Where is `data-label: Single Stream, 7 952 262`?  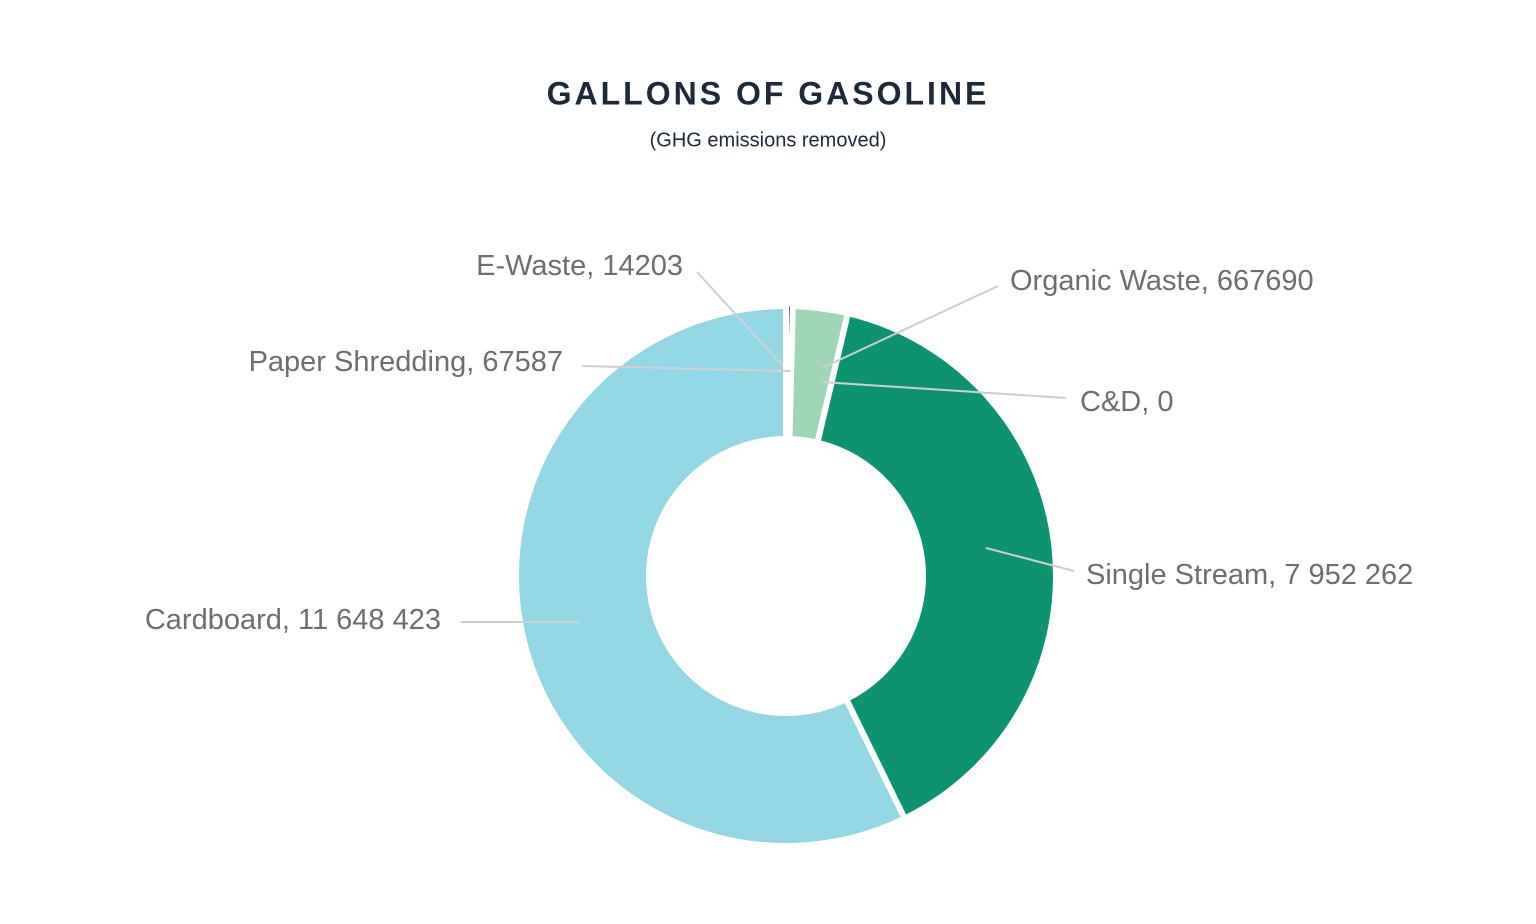 data-label: Single Stream, 7 952 262 is located at coordinates (1249, 575).